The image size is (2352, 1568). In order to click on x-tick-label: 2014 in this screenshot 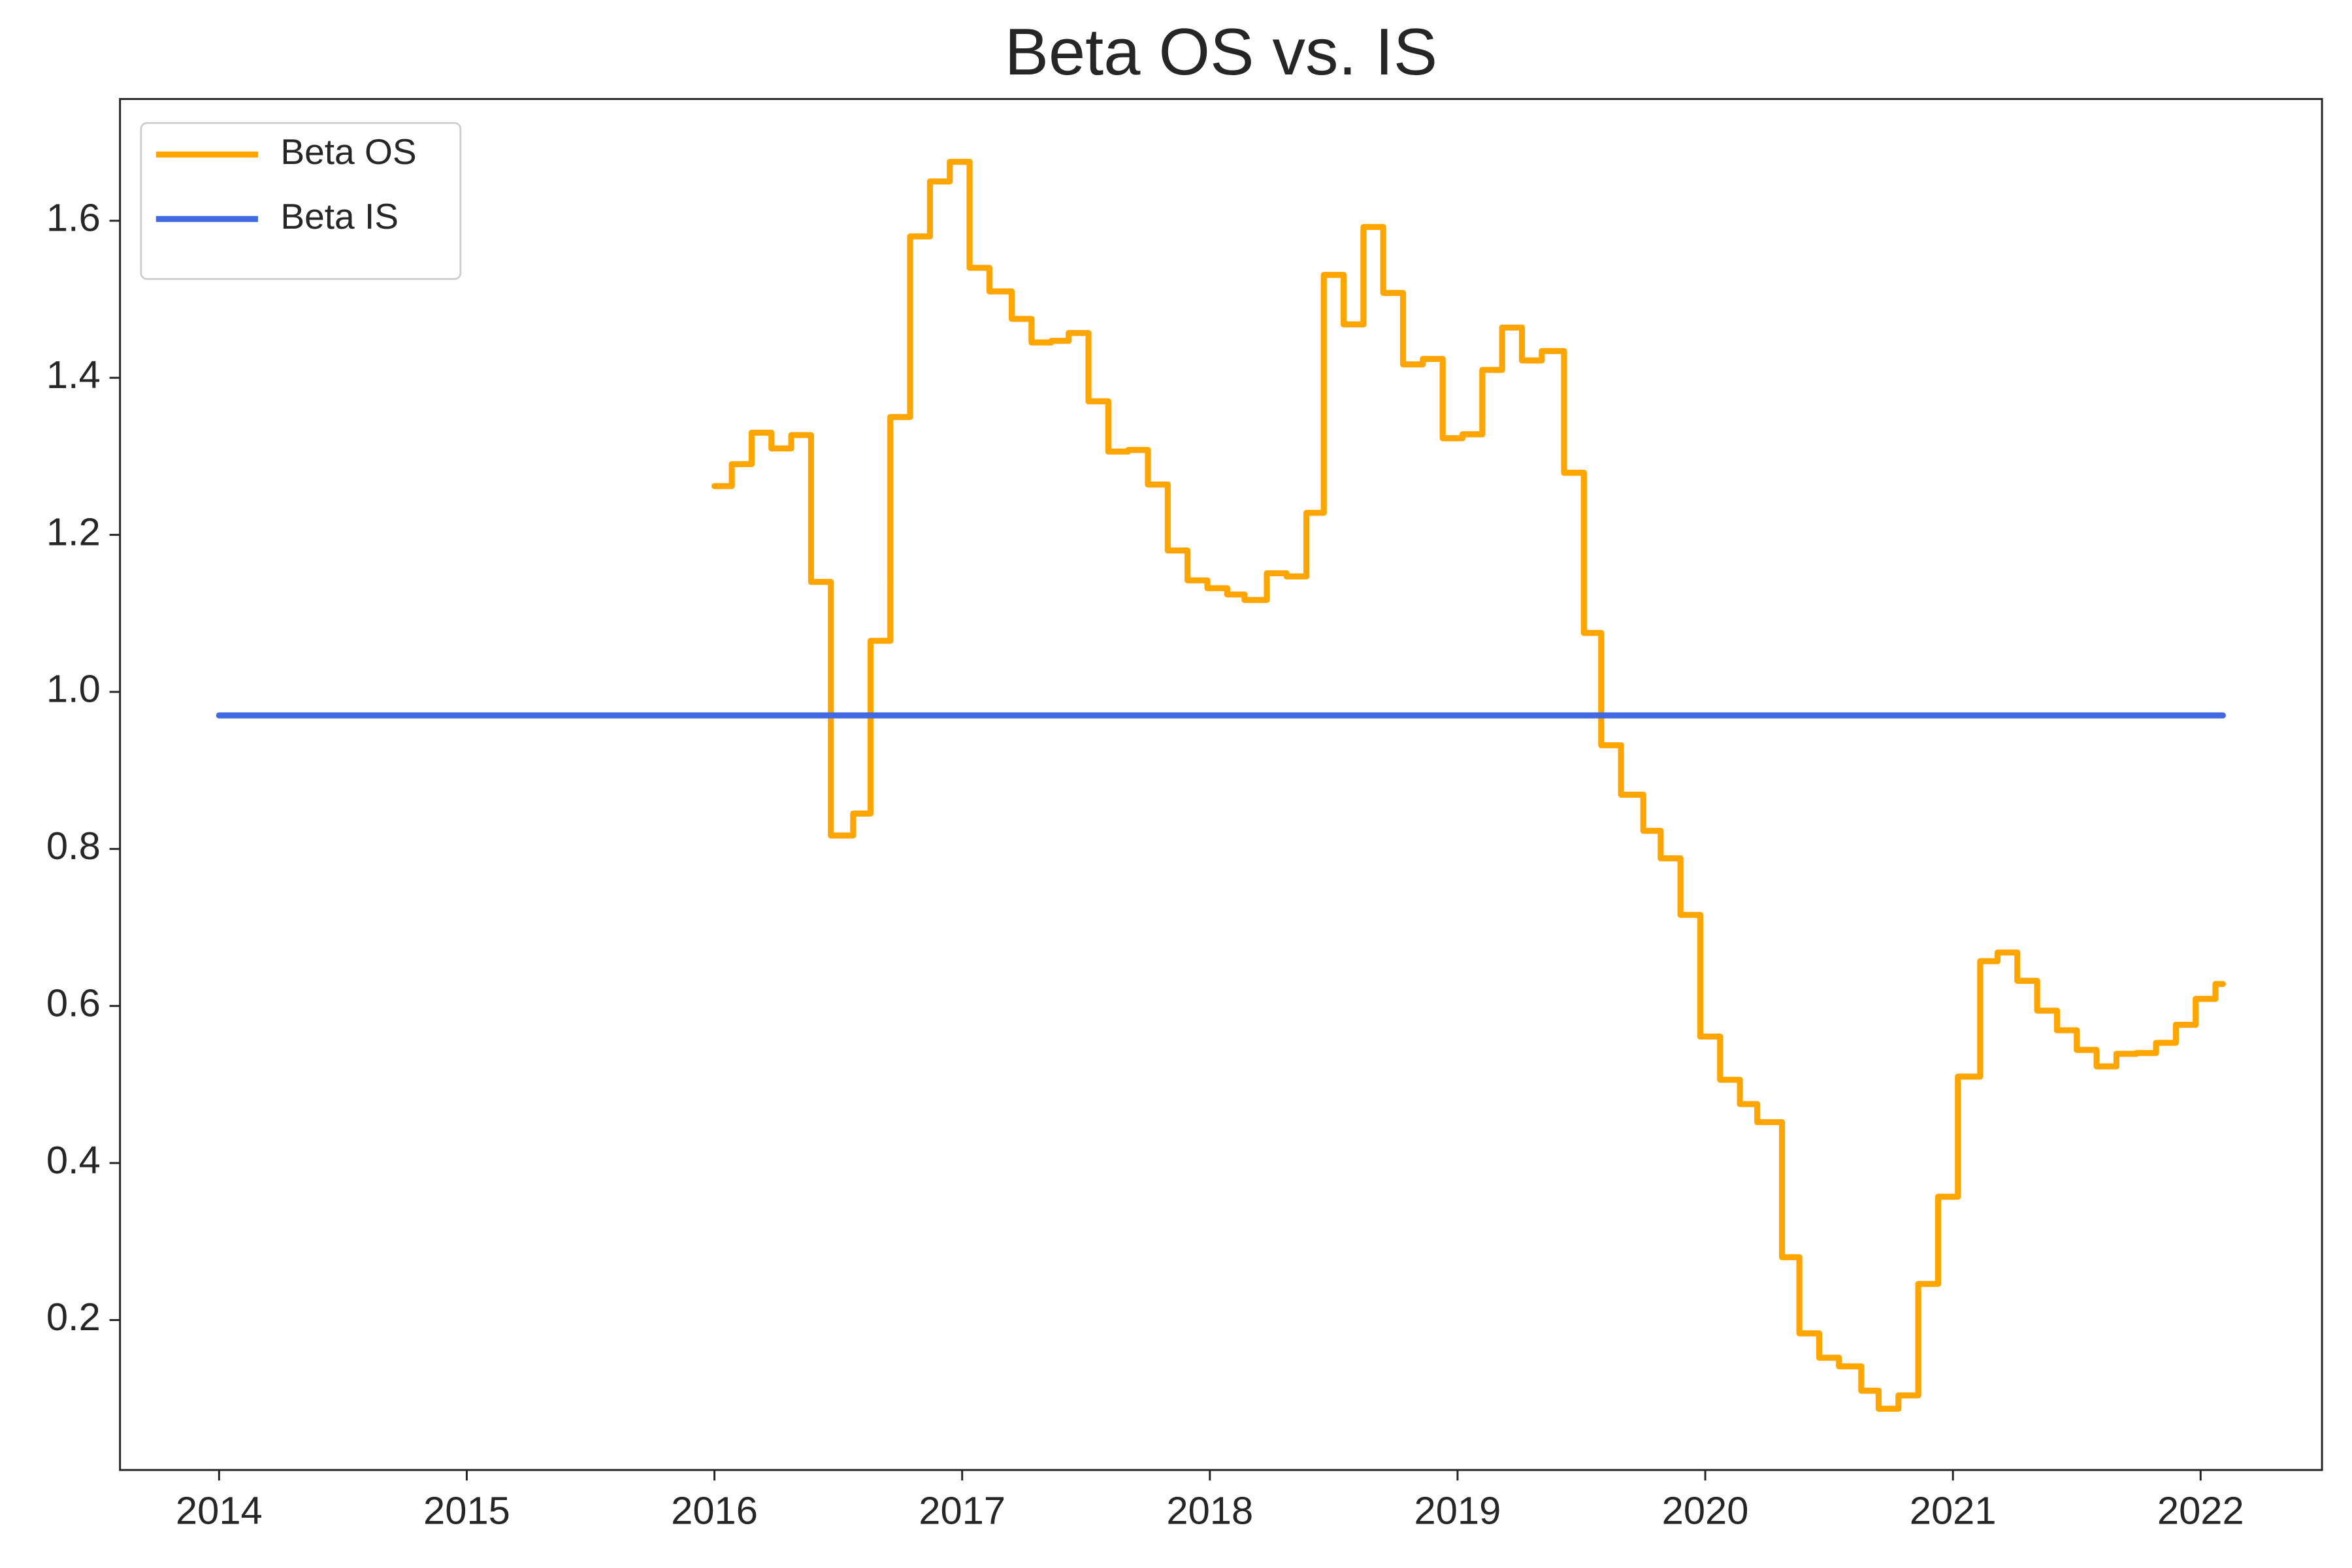, I will do `click(219, 1510)`.